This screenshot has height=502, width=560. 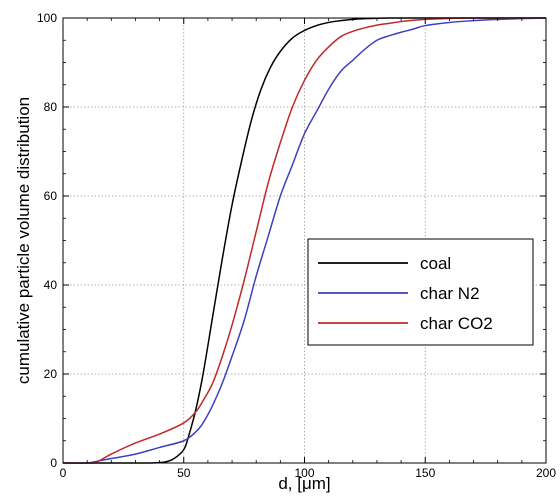 I want to click on x-tick-label: 200, so click(x=546, y=473).